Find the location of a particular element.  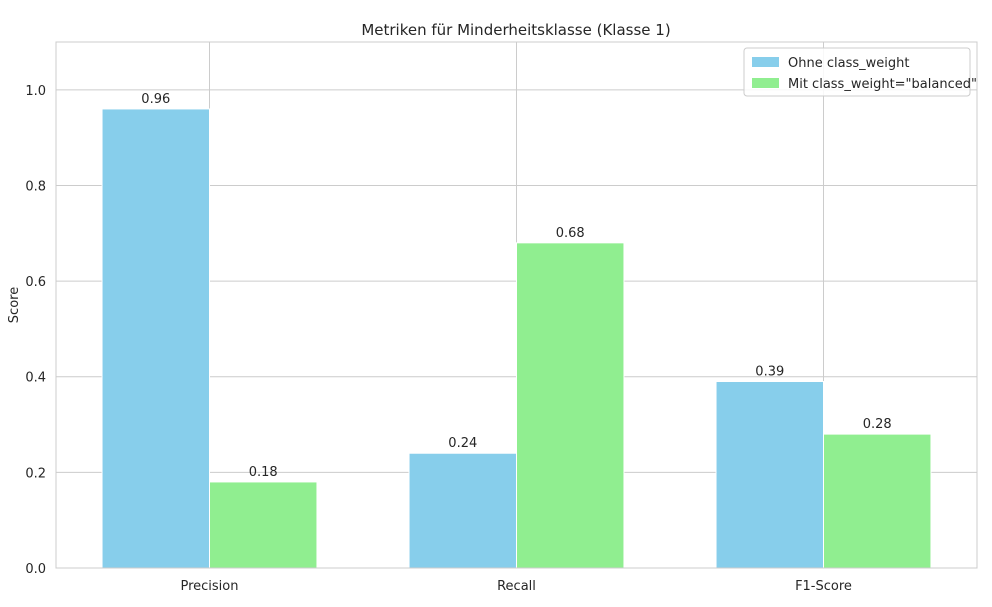

y-tick-label: 0.4 is located at coordinates (35, 378).